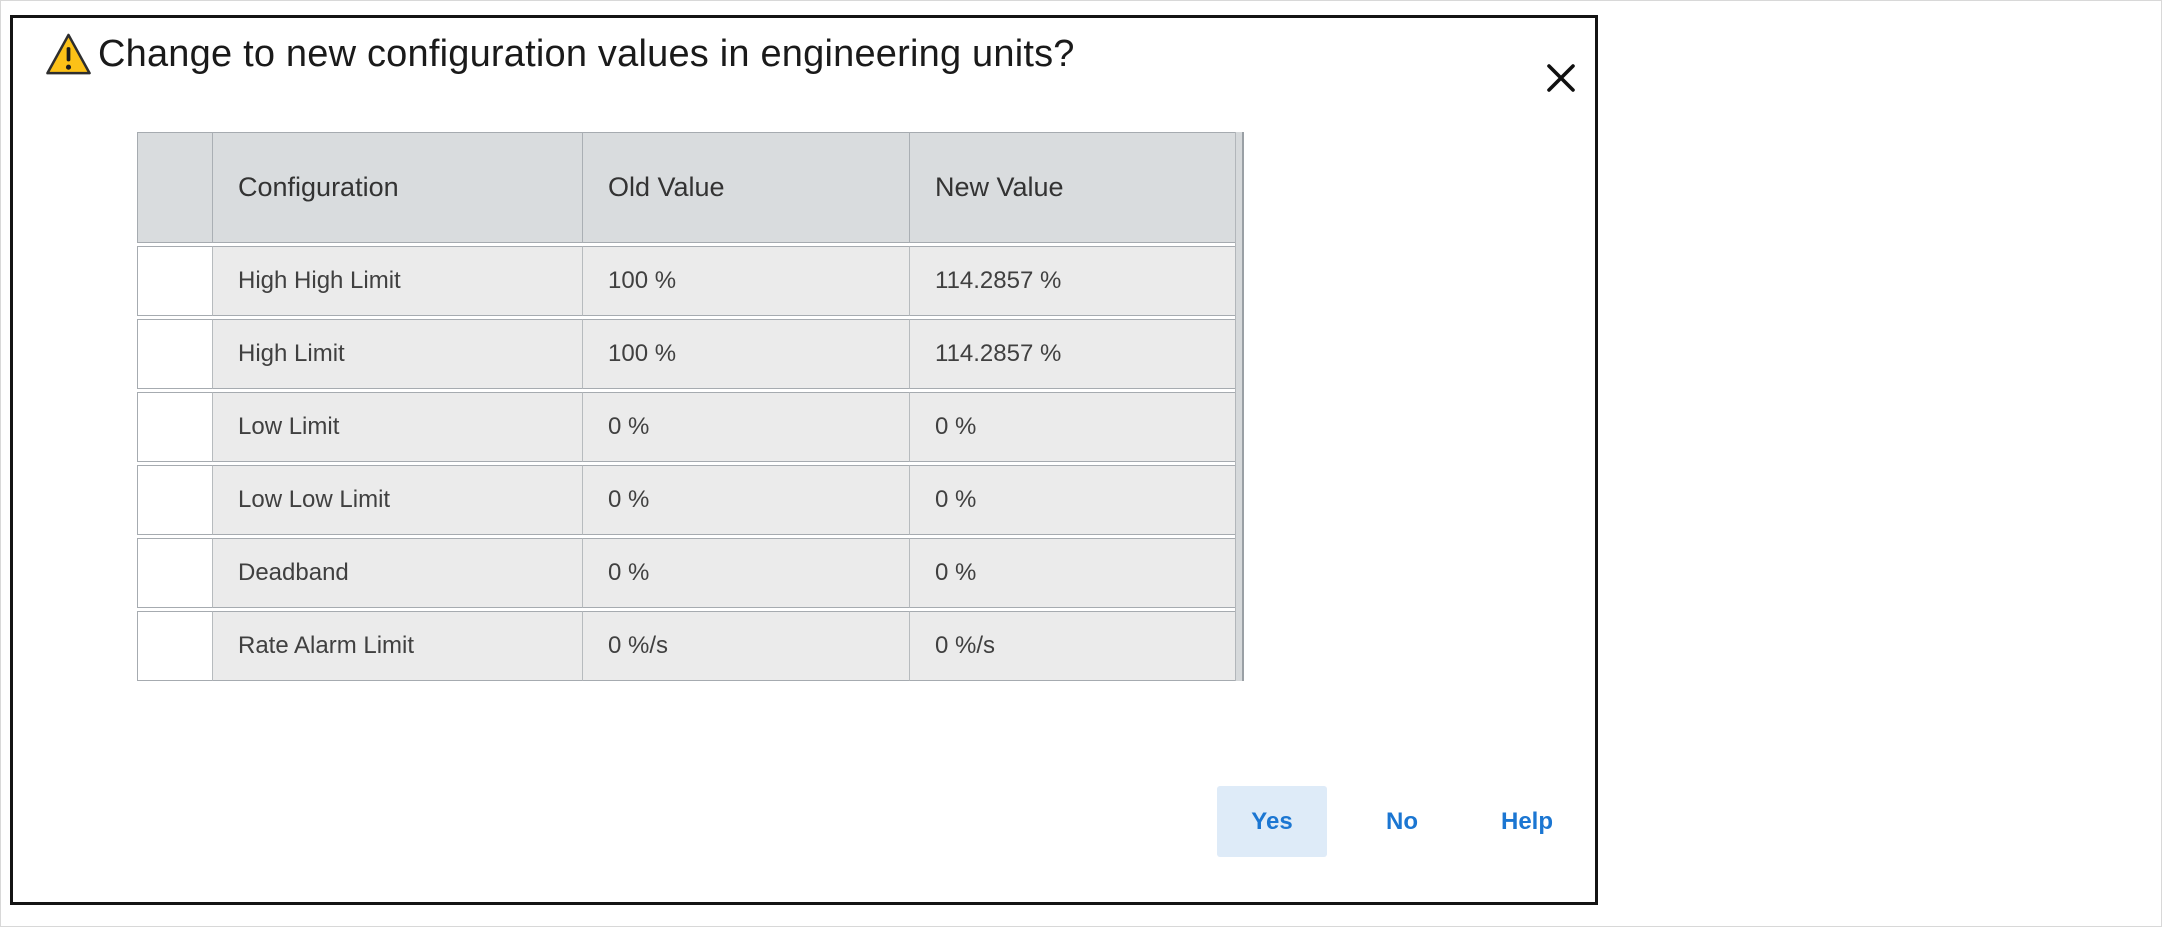 The width and height of the screenshot is (2162, 927). I want to click on table-scrollbar-strip, so click(1239, 406).